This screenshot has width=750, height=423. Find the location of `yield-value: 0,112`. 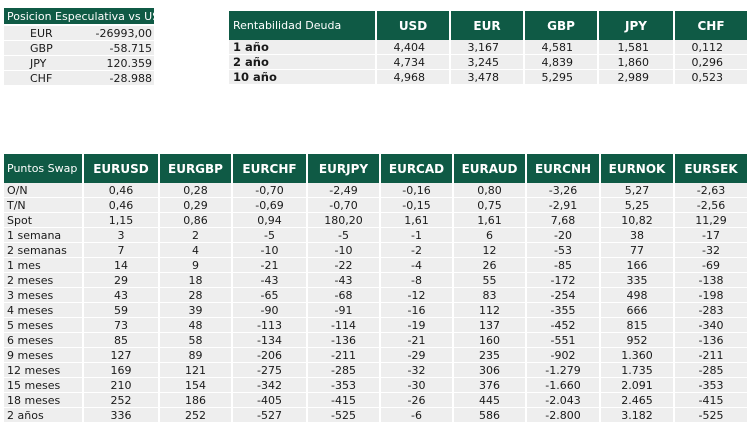

yield-value: 0,112 is located at coordinates (712, 47).